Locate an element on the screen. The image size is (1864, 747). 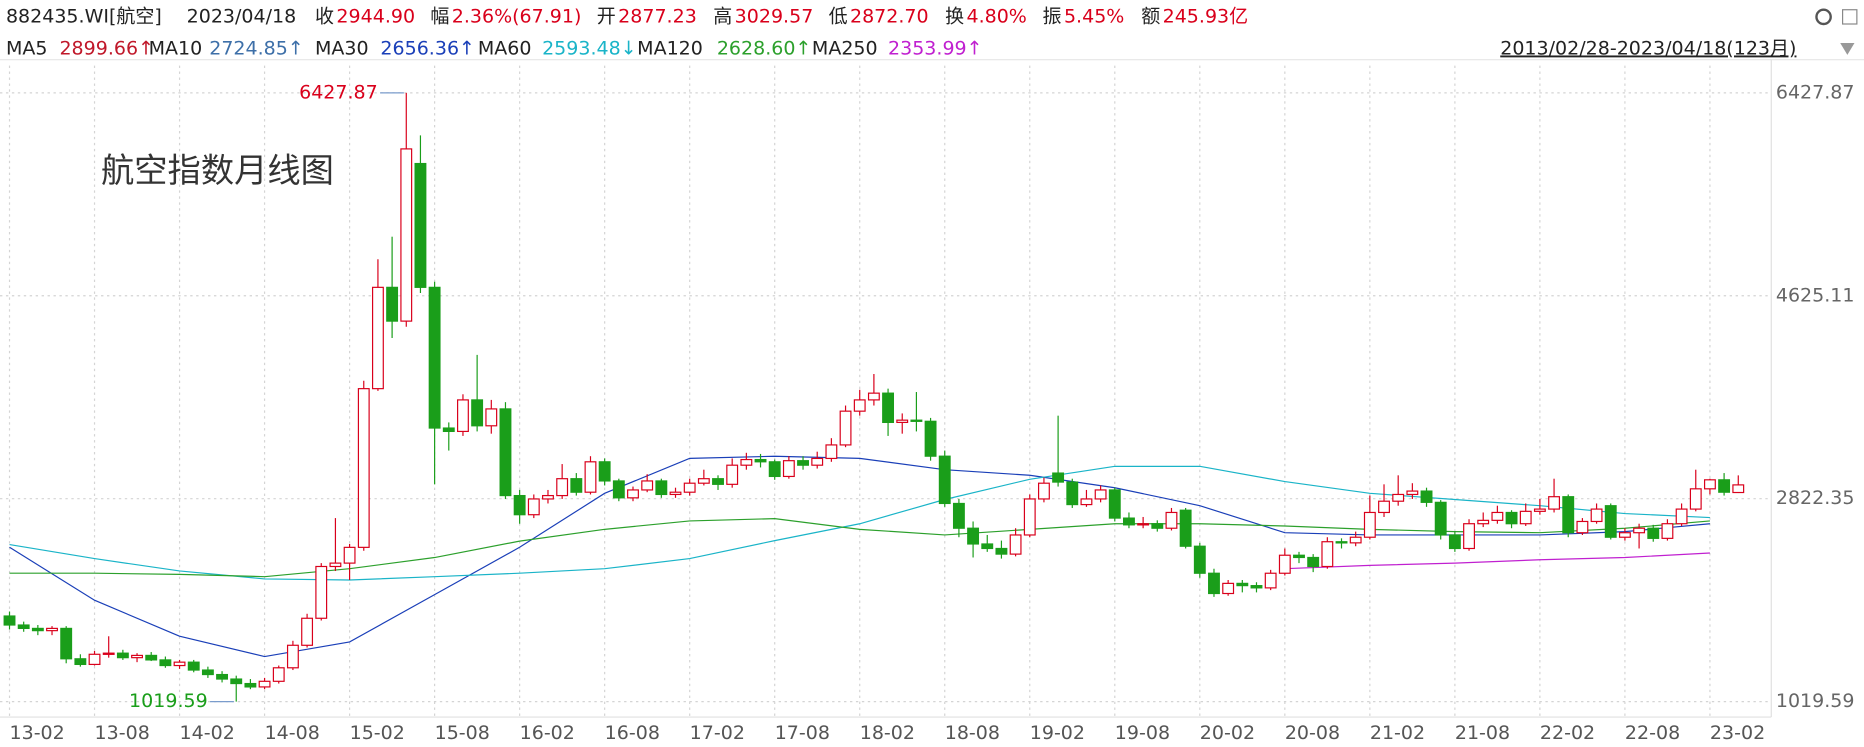
x-tick-label: 19-02 is located at coordinates (1057, 733).